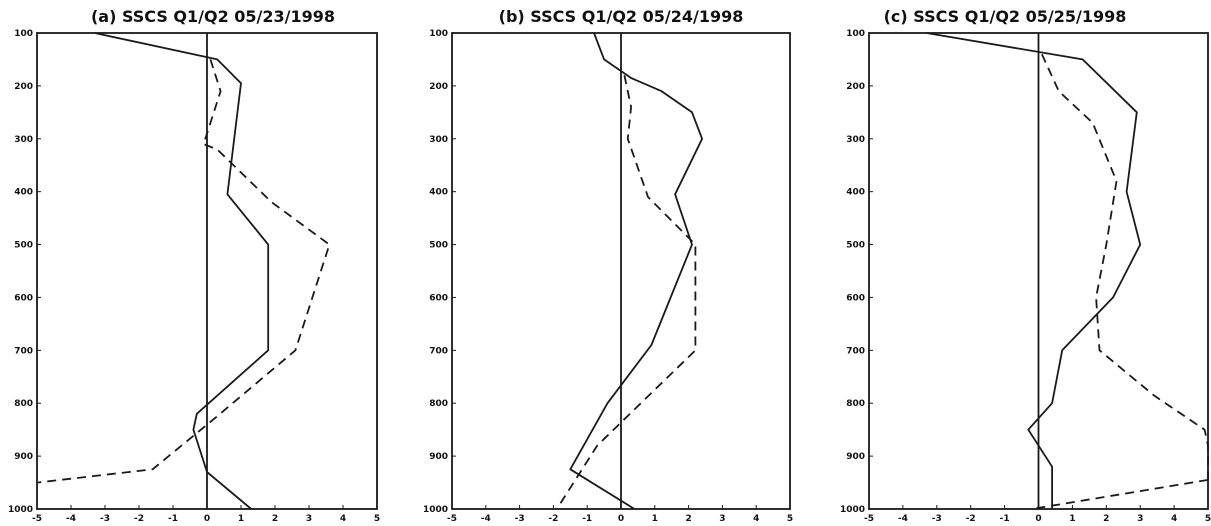 Image resolution: width=1211 pixels, height=526 pixels. What do you see at coordinates (855, 246) in the screenshot?
I see `panel-c-y-tick-label: 500` at bounding box center [855, 246].